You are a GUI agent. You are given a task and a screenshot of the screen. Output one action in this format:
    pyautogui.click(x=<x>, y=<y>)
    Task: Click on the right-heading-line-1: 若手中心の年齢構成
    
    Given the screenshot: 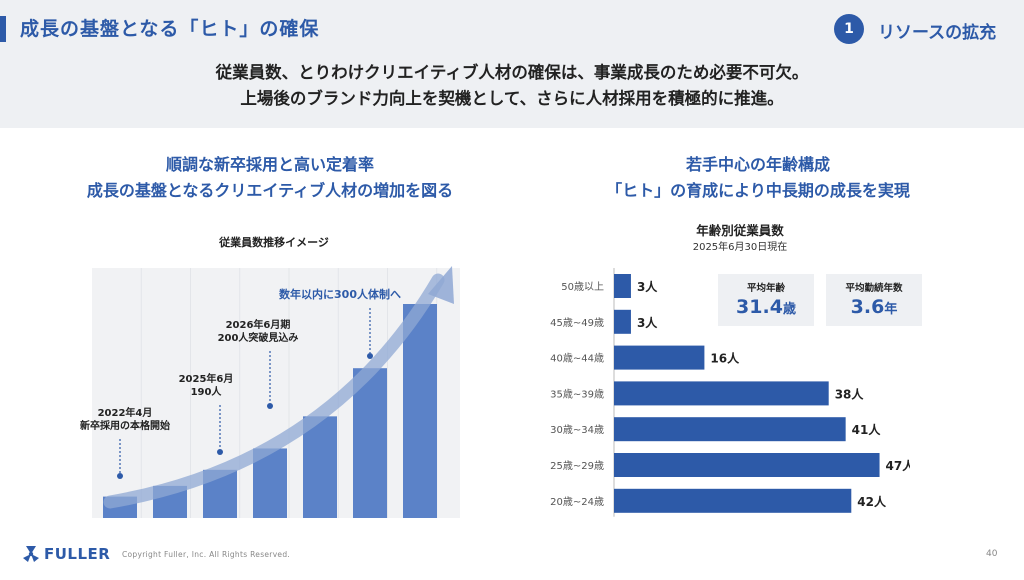 What is the action you would take?
    pyautogui.click(x=757, y=164)
    